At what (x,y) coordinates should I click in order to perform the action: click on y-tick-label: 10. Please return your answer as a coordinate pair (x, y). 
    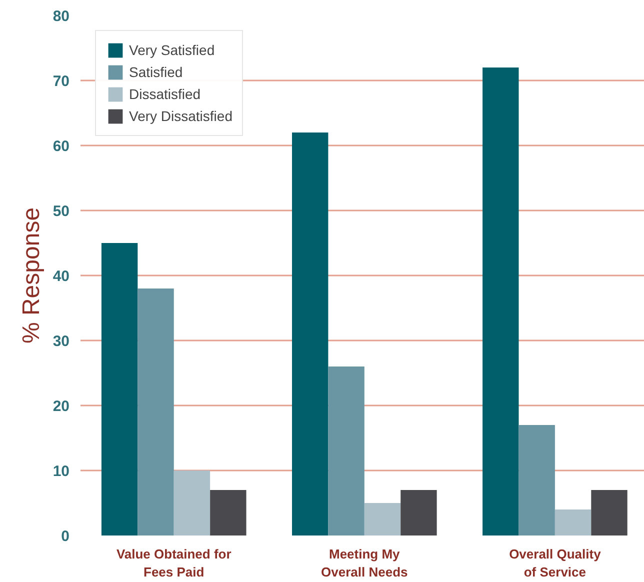
    Looking at the image, I should click on (61, 471).